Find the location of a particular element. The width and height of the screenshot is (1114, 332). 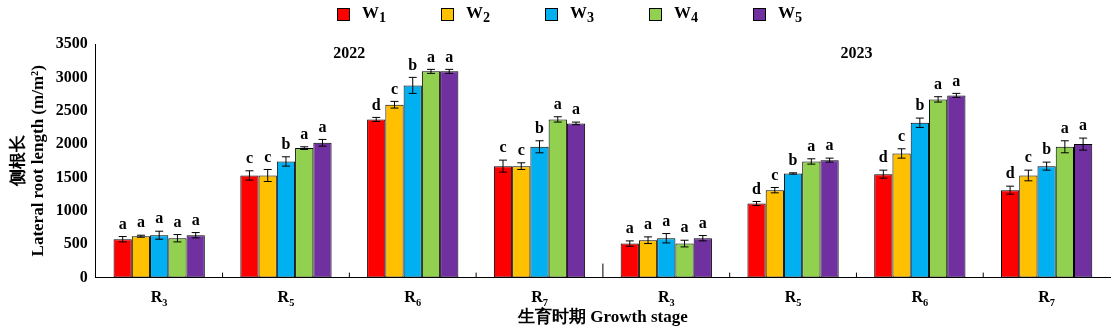

y-tick-label: 1500 is located at coordinates (71, 176).